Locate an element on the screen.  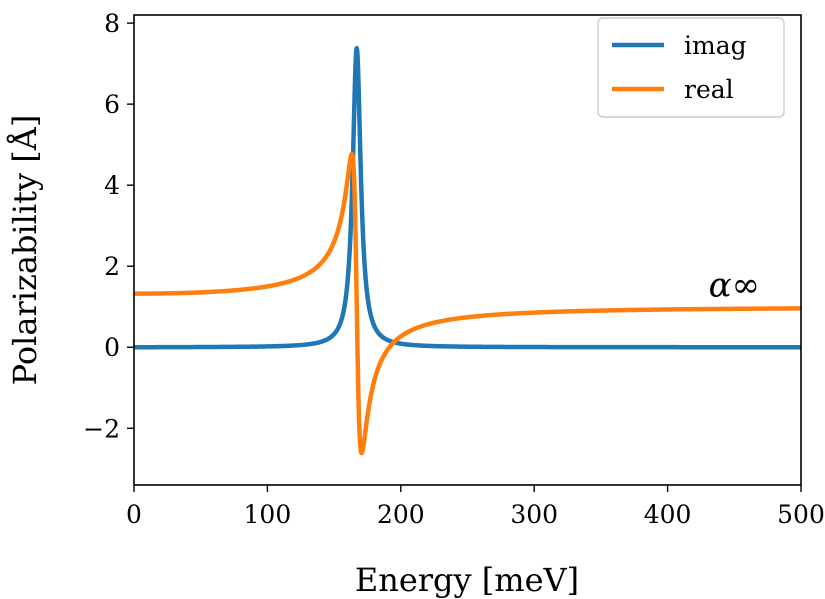
y-tick-label: 6 is located at coordinates (112, 104).